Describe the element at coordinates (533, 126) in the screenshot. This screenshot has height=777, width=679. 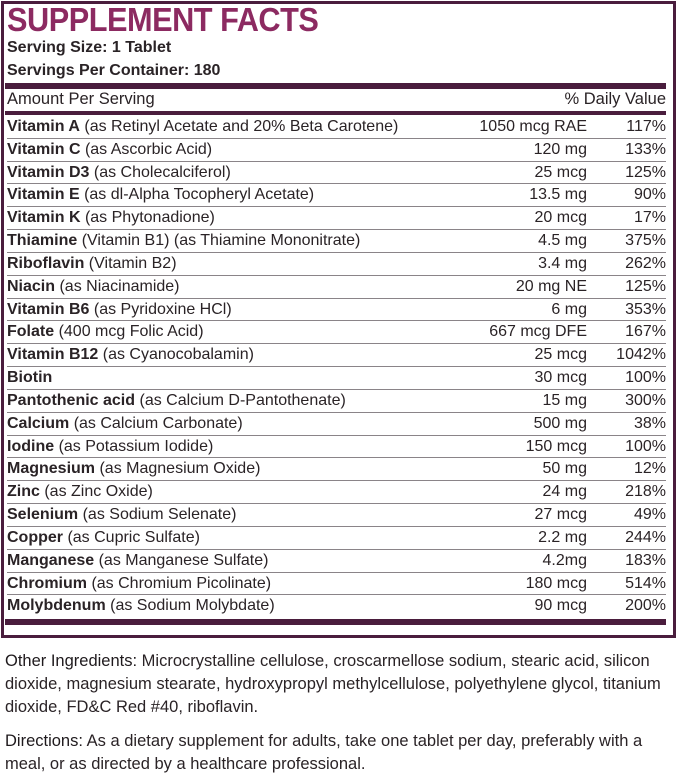
I see `nutrient-amount: 1050 mcg RAE` at that location.